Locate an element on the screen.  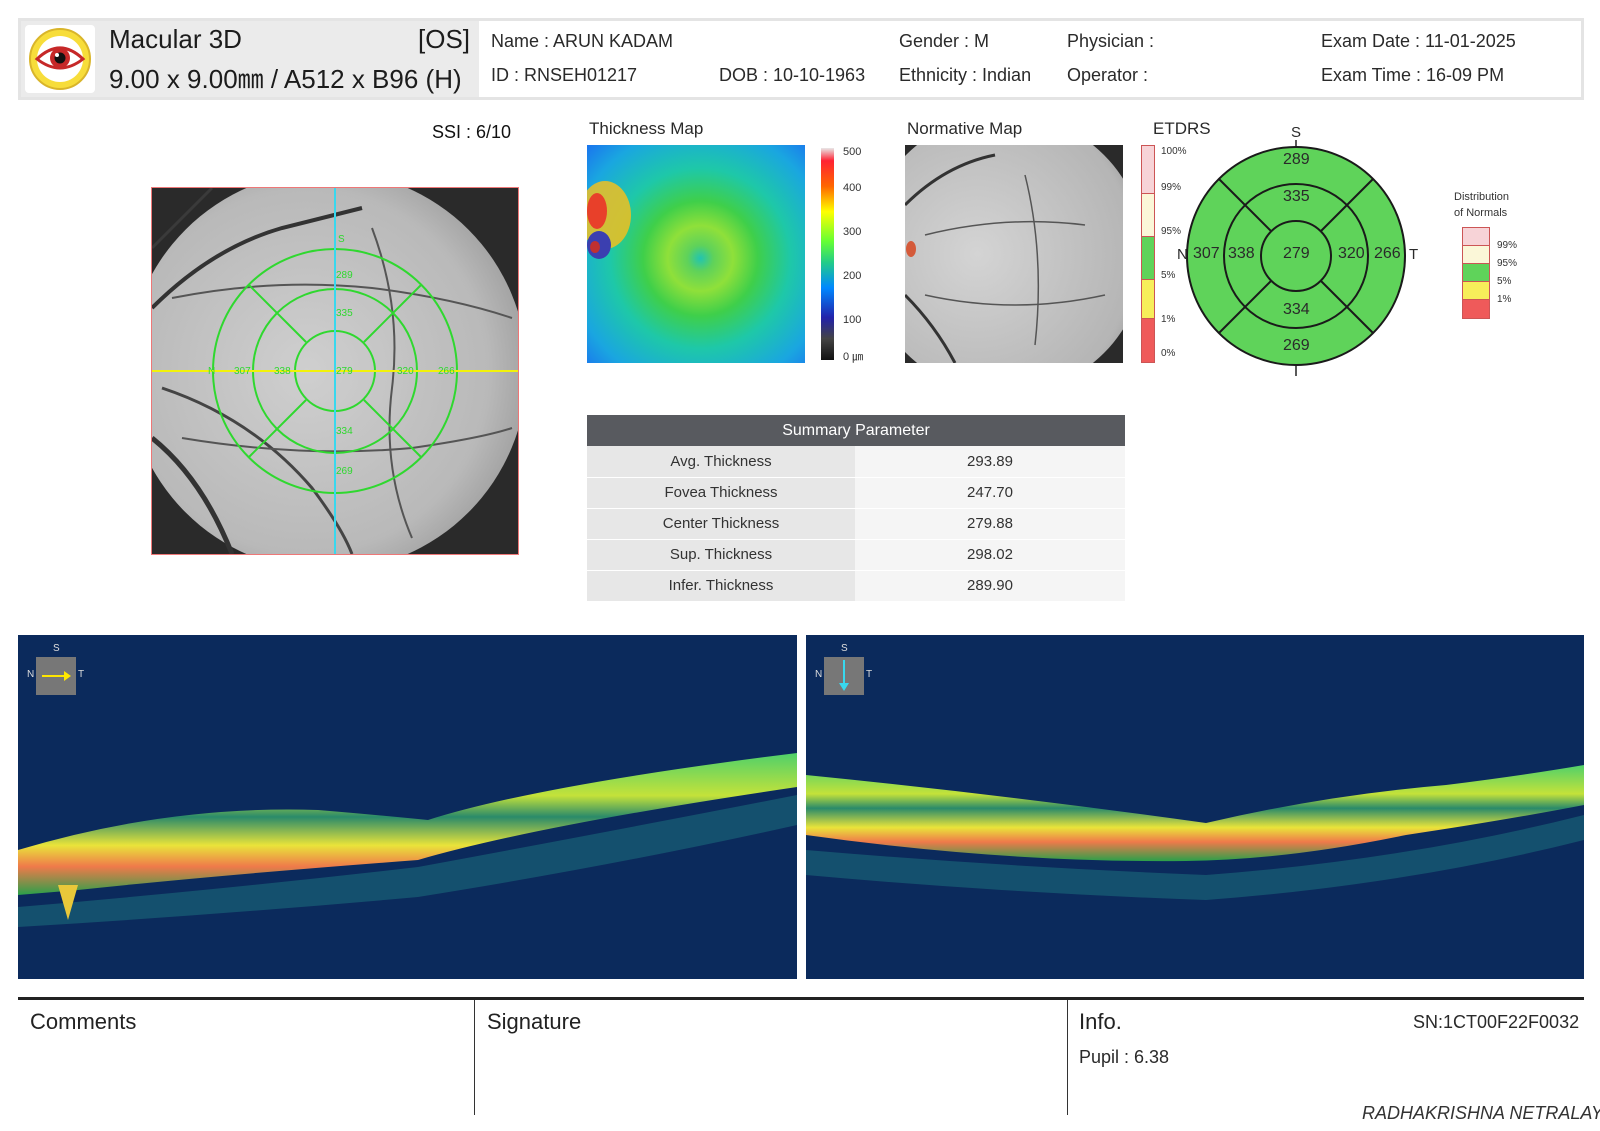
etdrs-i-inner: 334 is located at coordinates (1296, 309).